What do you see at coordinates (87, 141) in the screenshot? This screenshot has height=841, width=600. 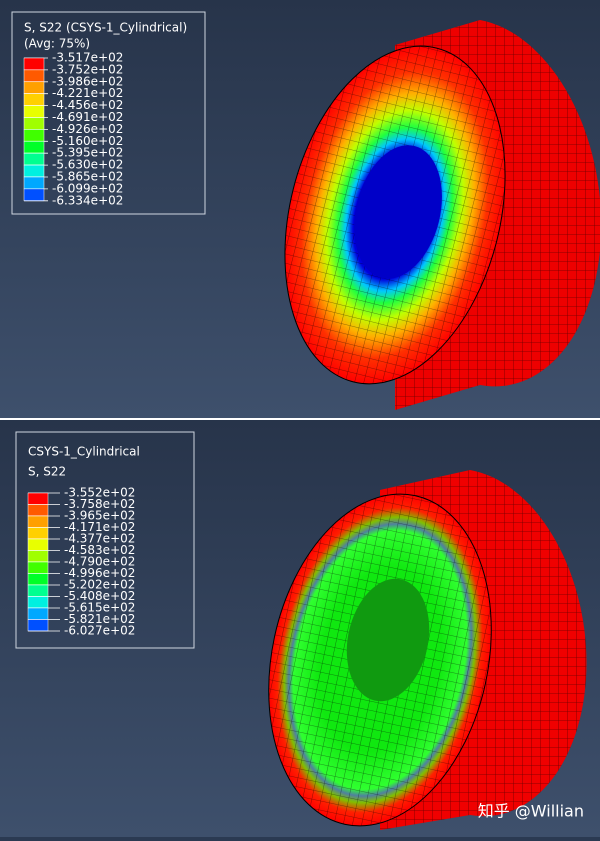 I see `legend-label: -5.160e+02` at bounding box center [87, 141].